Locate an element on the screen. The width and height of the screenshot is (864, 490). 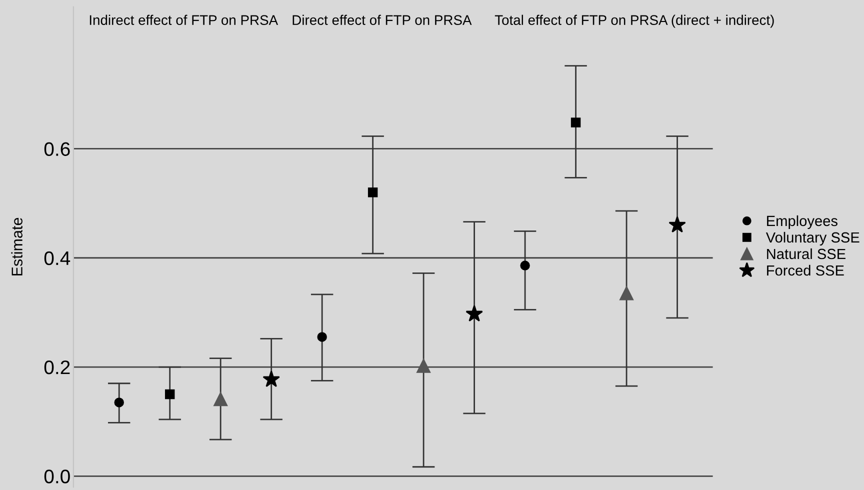
annotation: Total effect of FTP on PRSA (direct + indirect) is located at coordinates (634, 21).